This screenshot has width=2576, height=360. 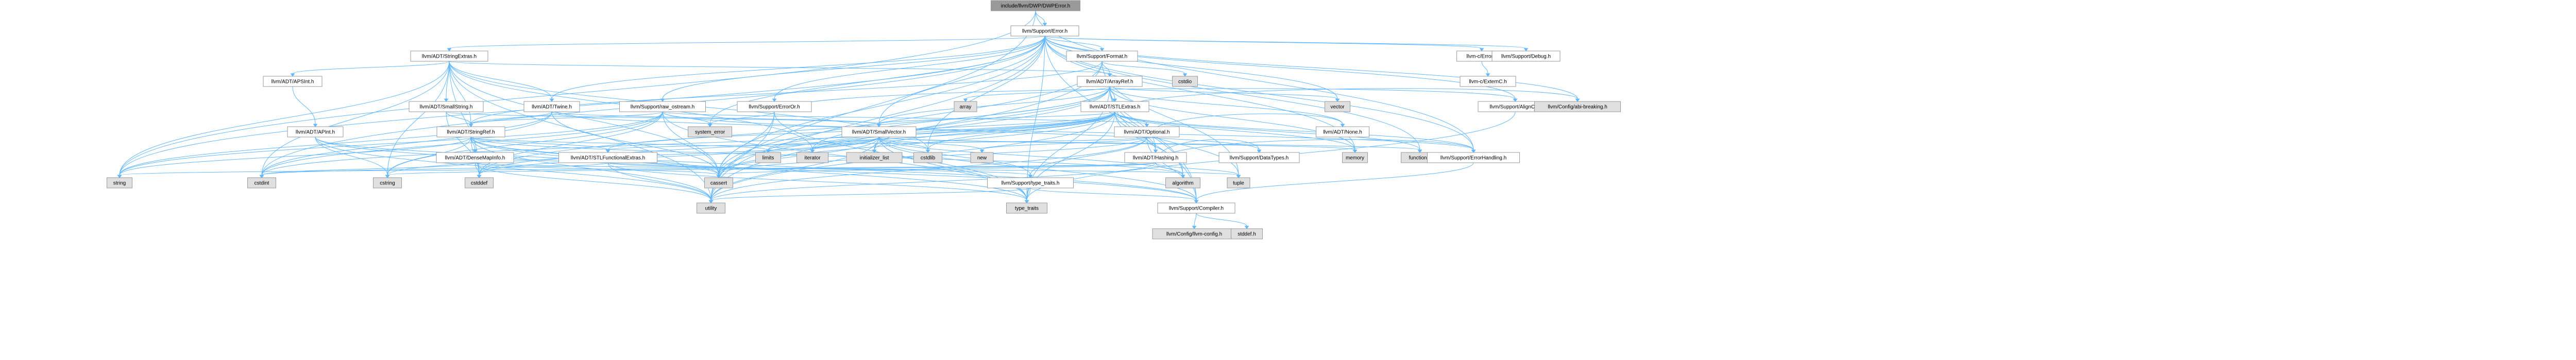 I want to click on node-label: llvm/Support/ErrorOr.h, so click(x=774, y=107).